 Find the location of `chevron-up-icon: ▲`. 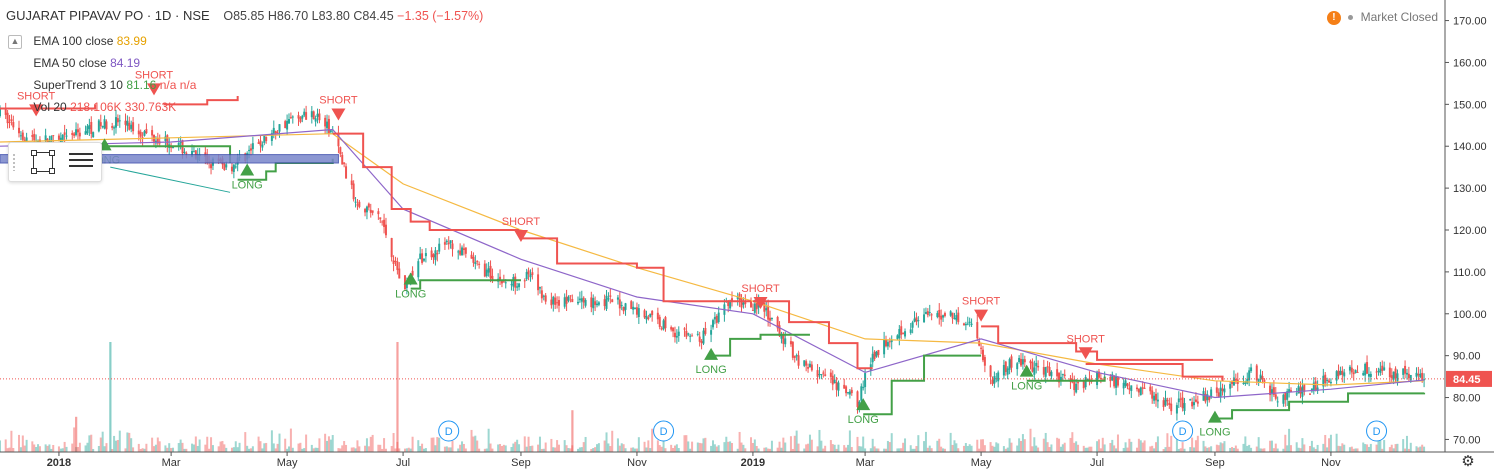

chevron-up-icon: ▲ is located at coordinates (15, 41).